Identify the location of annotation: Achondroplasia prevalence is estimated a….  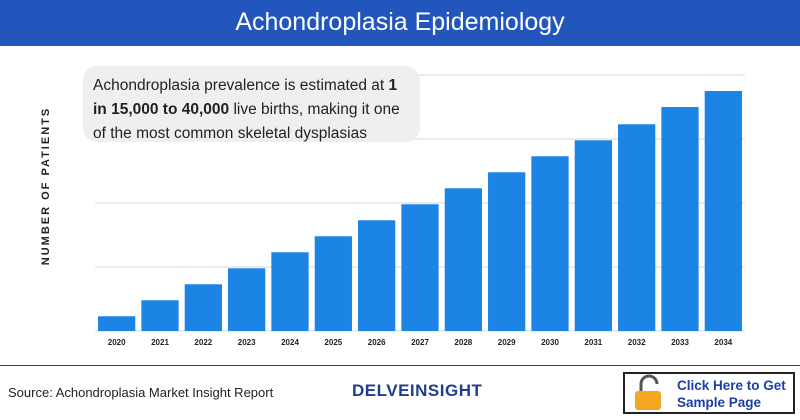
(251, 104).